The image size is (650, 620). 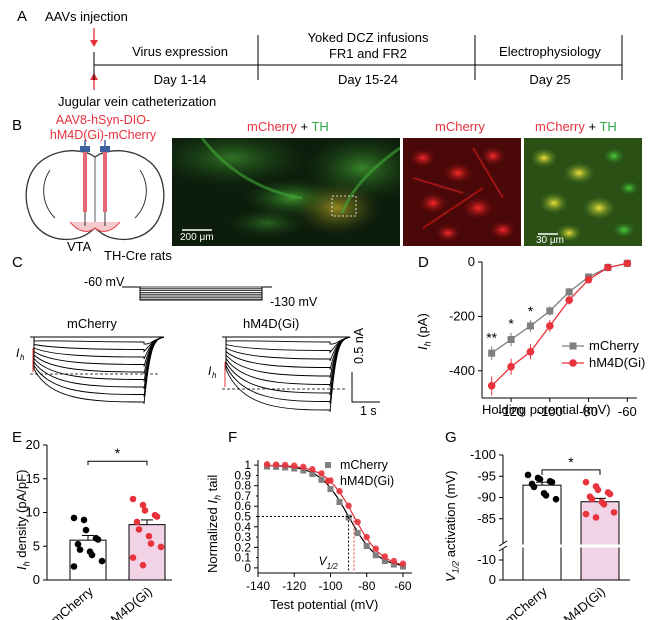 I want to click on d-legend-marker, so click(x=573, y=363).